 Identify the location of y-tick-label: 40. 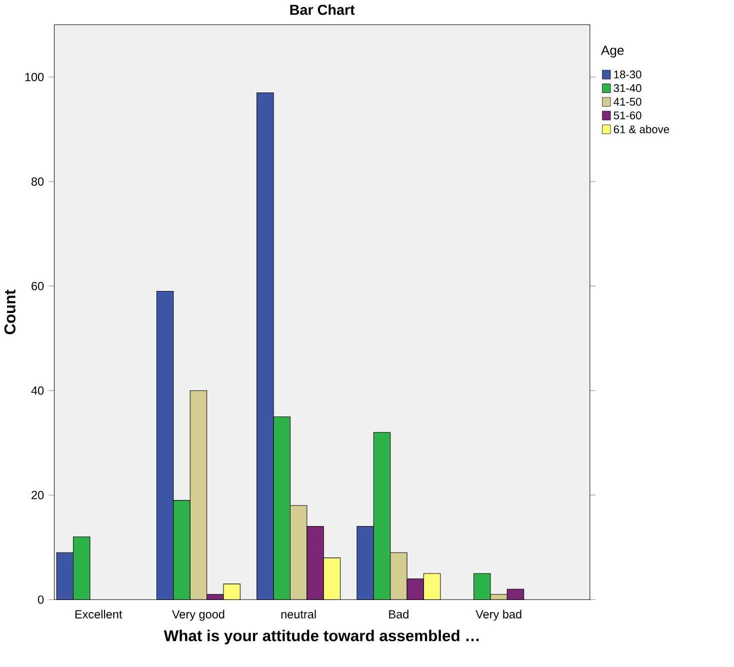
(37, 390).